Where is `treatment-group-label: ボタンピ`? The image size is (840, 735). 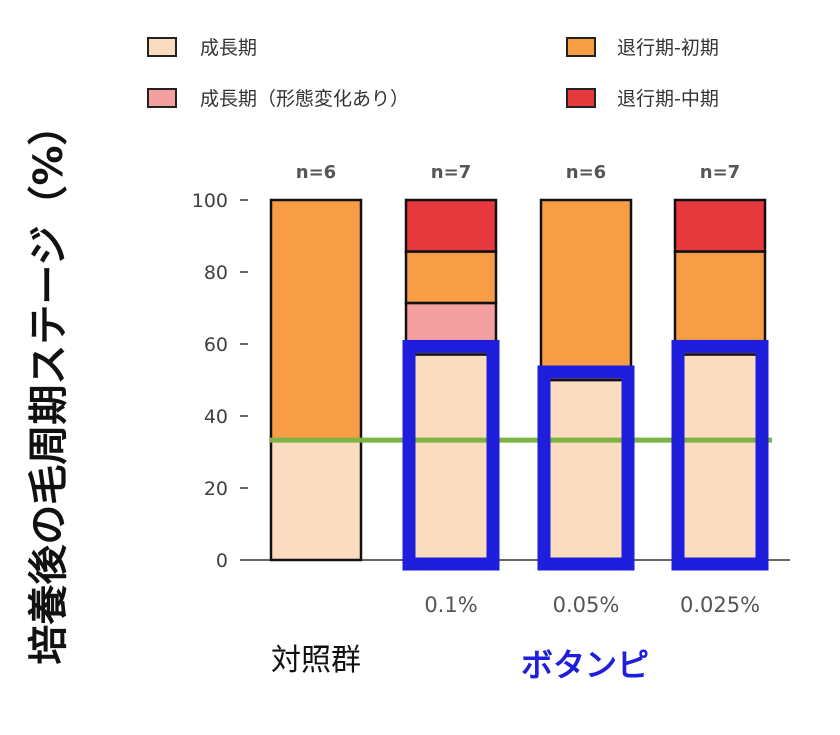
treatment-group-label: ボタンピ is located at coordinates (585, 665).